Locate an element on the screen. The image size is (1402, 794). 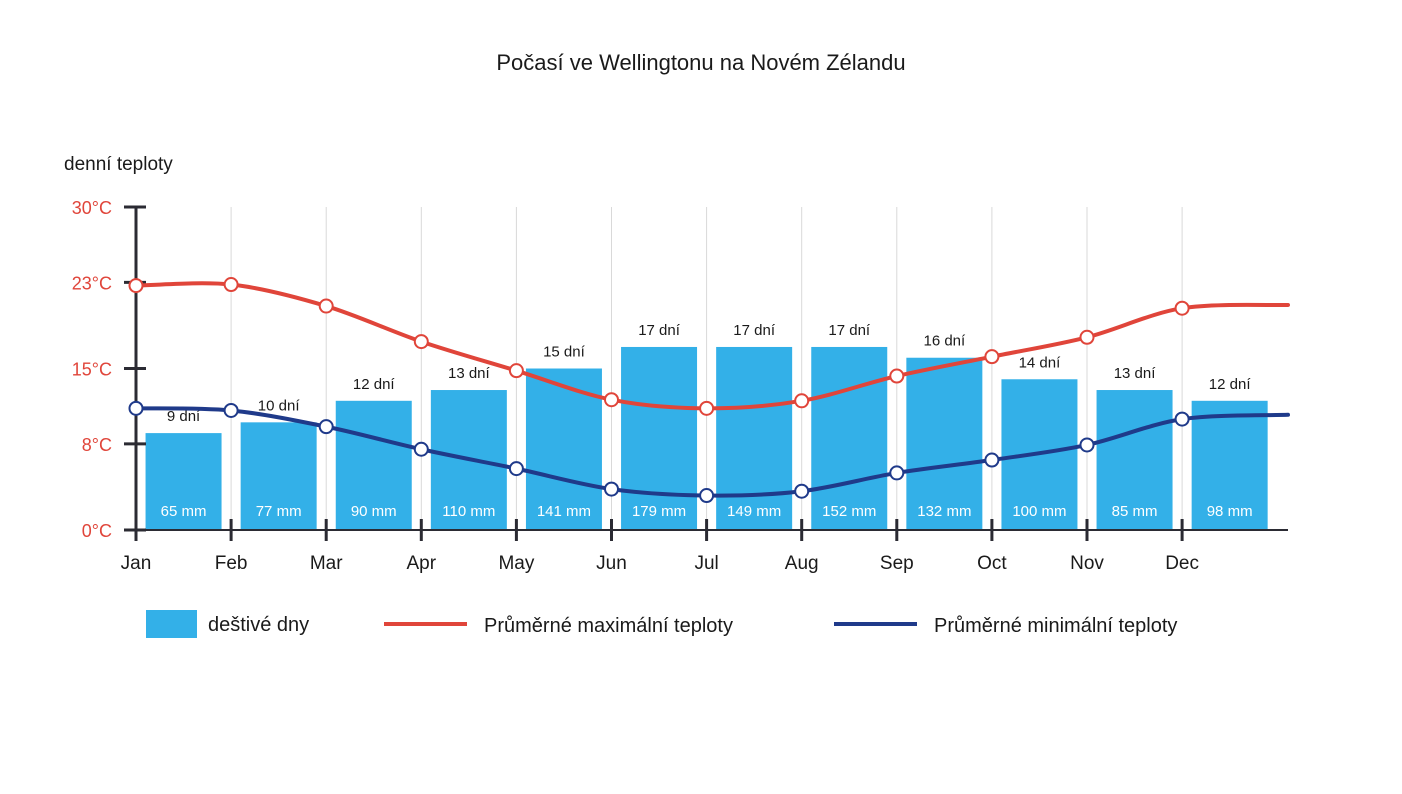
x-tick-label: Aug is located at coordinates (802, 563).